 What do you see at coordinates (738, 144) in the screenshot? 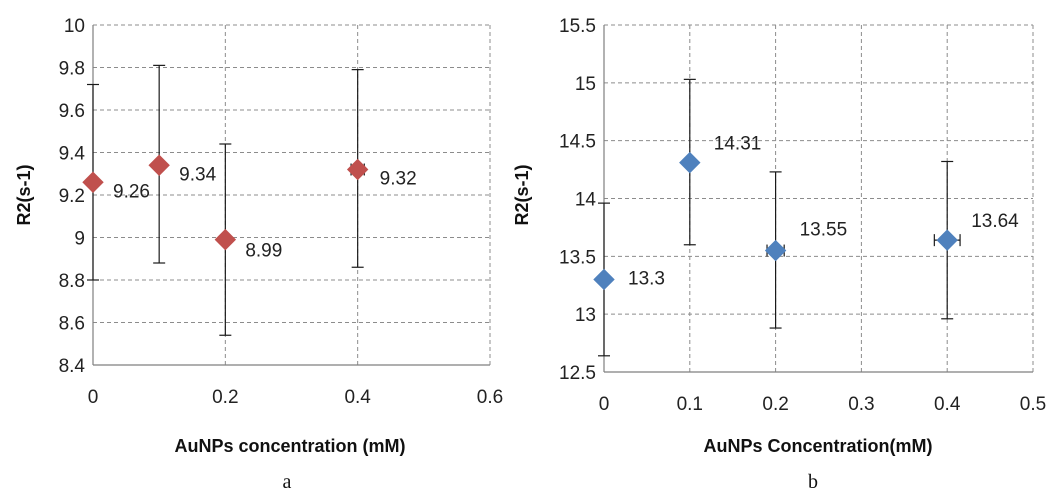
I see `data-label: 14.31` at bounding box center [738, 144].